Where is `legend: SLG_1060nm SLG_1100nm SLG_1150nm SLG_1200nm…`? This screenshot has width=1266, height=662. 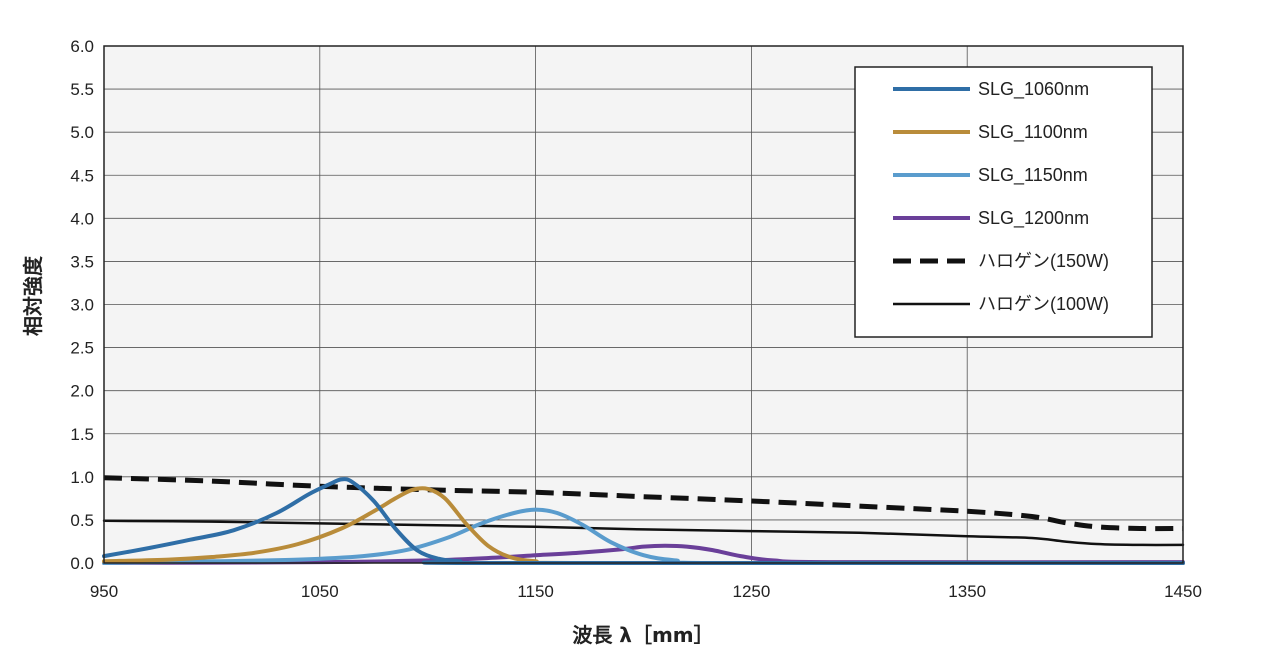 legend: SLG_1060nm SLG_1100nm SLG_1150nm SLG_1200nm… is located at coordinates (1003, 202).